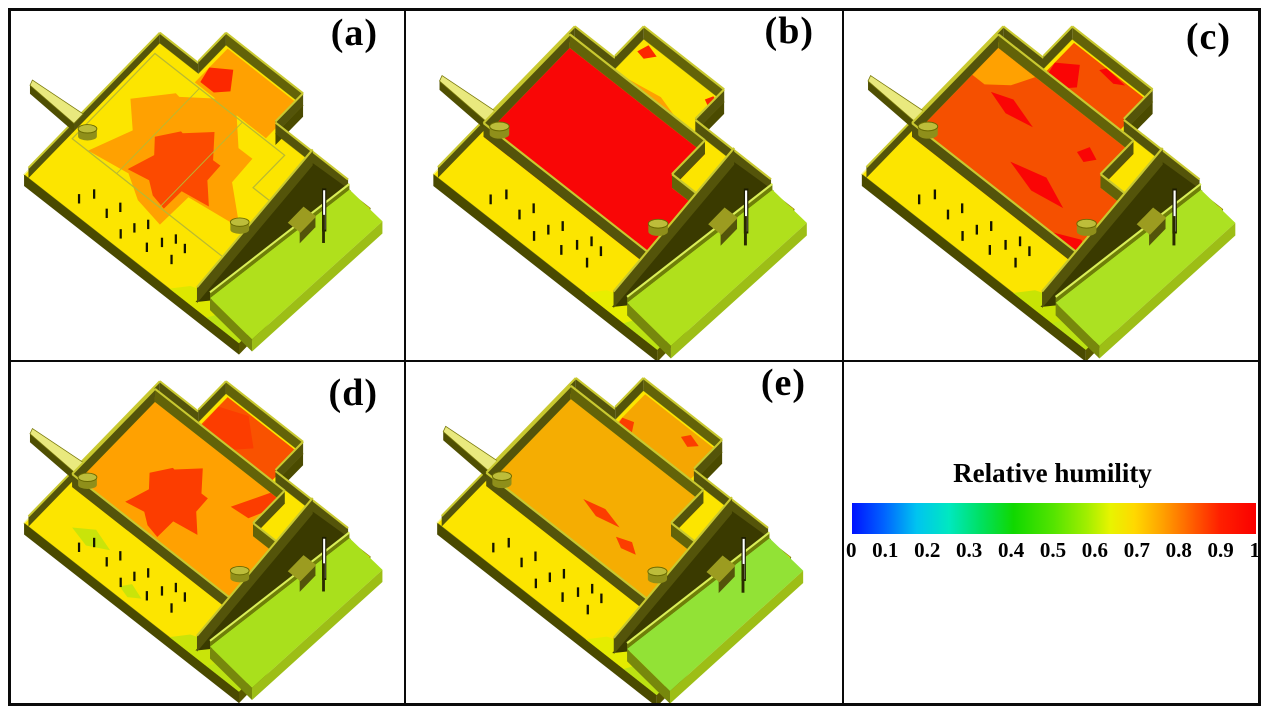 The width and height of the screenshot is (1269, 714). What do you see at coordinates (885, 550) in the screenshot?
I see `colorbar-tick: 0.1` at bounding box center [885, 550].